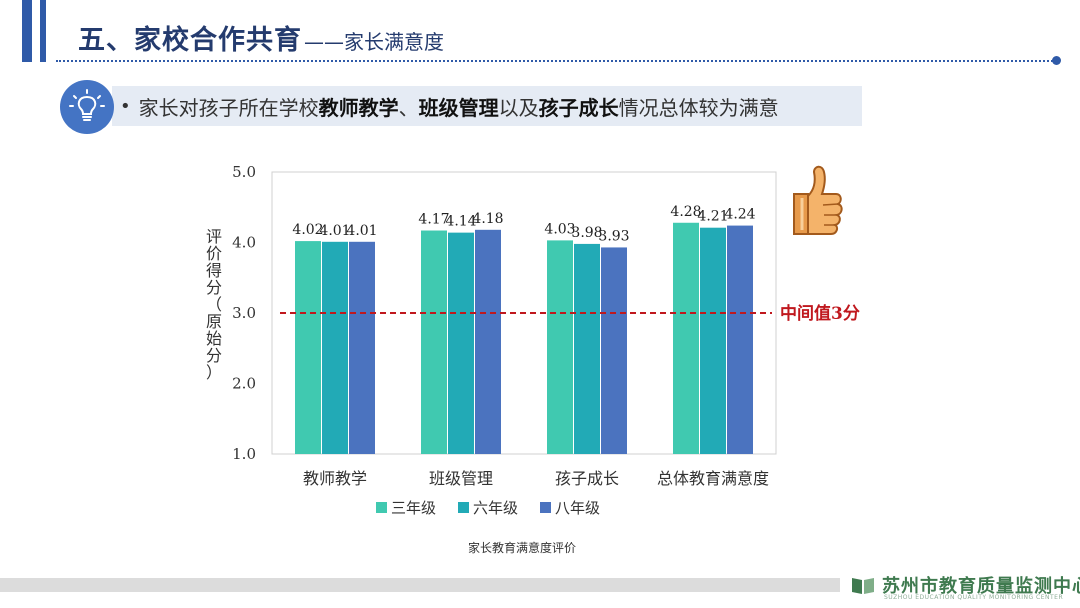  What do you see at coordinates (613, 236) in the screenshot?
I see `bar-value-label: 3.93` at bounding box center [613, 236].